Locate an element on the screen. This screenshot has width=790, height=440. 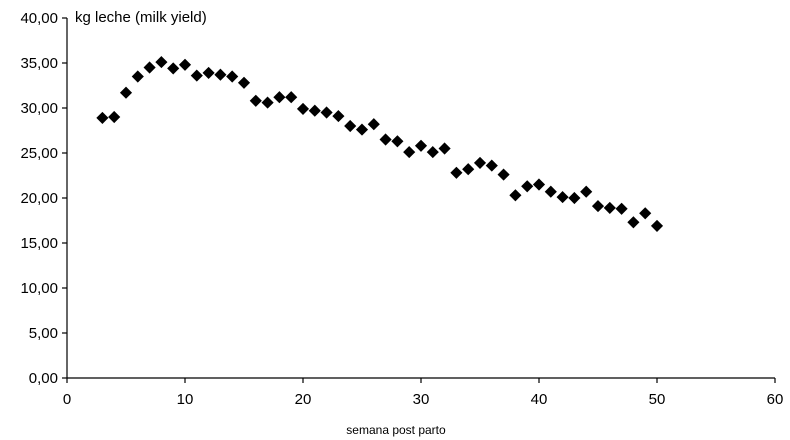
chart-title: kg leche (milk yield) is located at coordinates (141, 17).